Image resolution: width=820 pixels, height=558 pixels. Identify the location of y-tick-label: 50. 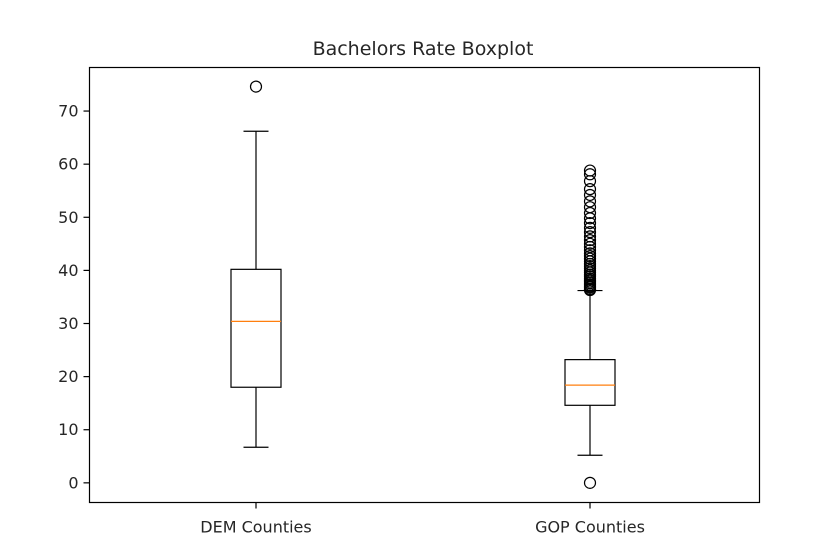
(68, 217).